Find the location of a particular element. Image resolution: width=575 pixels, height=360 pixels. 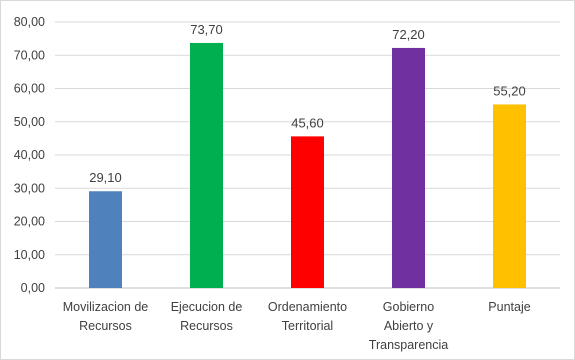

x-category-label: Puntaje is located at coordinates (509, 307).